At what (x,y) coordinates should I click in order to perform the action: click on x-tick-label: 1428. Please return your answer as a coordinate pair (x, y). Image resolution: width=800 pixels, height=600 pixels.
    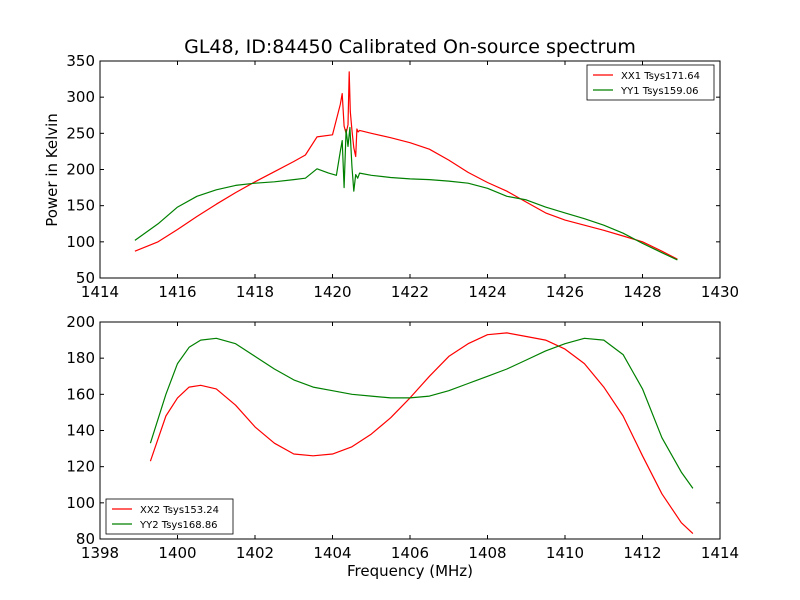
    Looking at the image, I should click on (642, 292).